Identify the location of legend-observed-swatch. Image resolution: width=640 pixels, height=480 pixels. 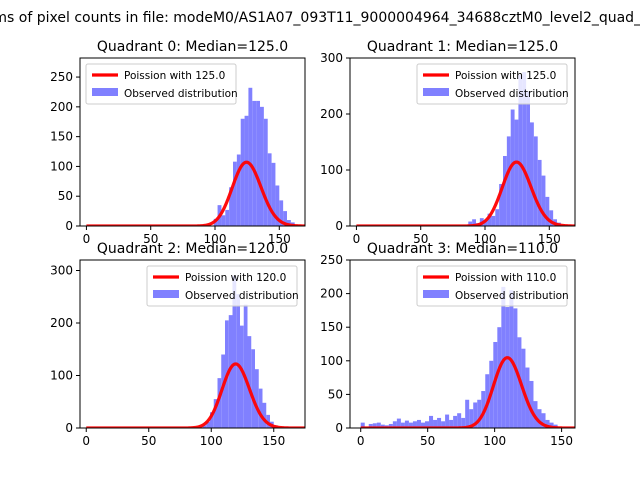
(436, 294).